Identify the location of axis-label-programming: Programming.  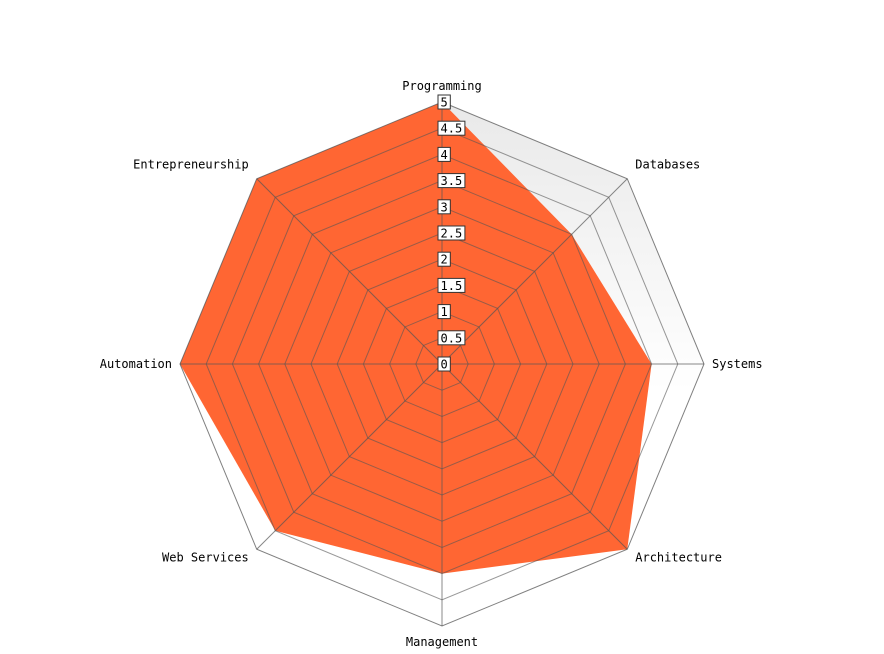
(441, 86).